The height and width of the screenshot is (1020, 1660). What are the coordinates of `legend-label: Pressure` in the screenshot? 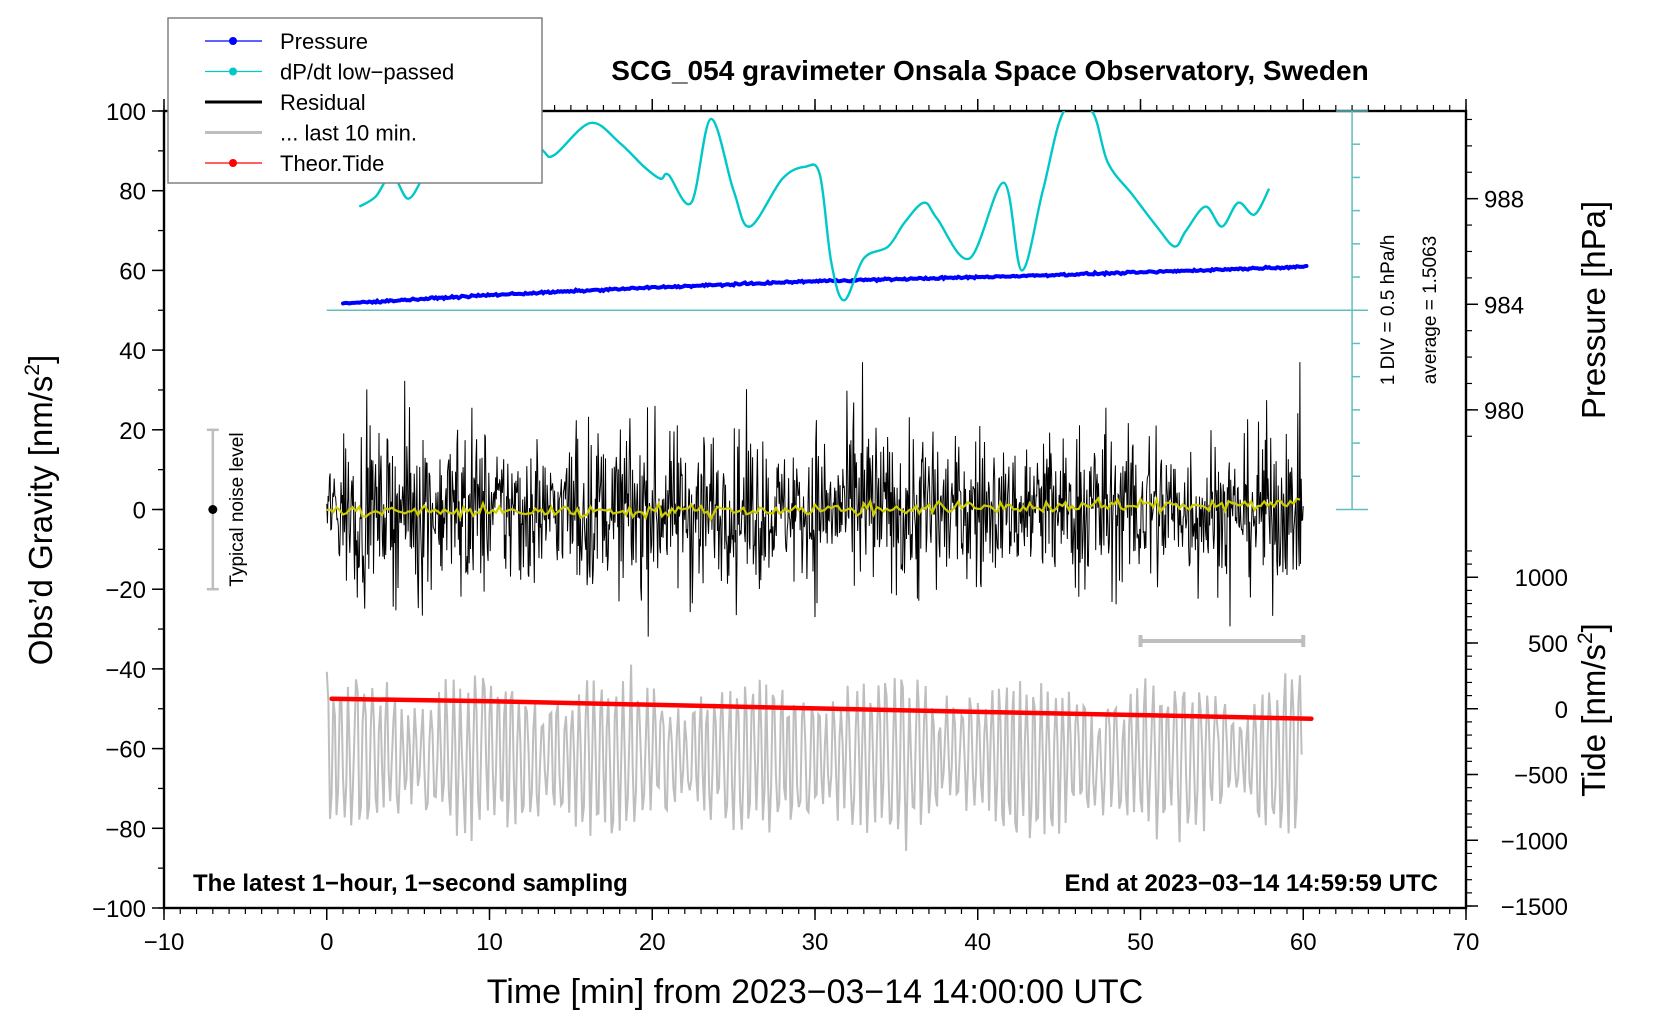 It's located at (324, 41).